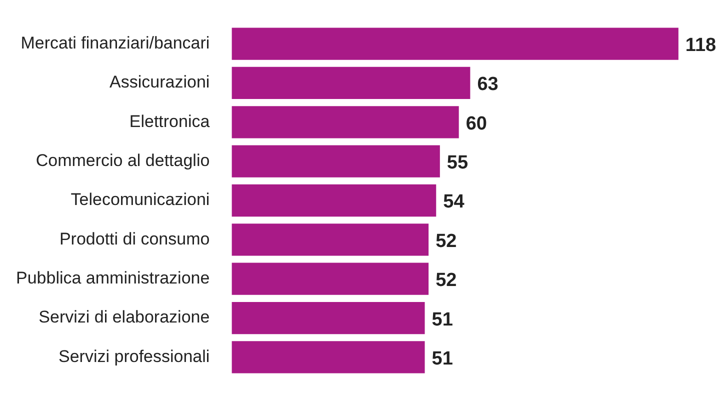 This screenshot has height=401, width=728. What do you see at coordinates (134, 356) in the screenshot?
I see `y-tick-label: Servizi professionali` at bounding box center [134, 356].